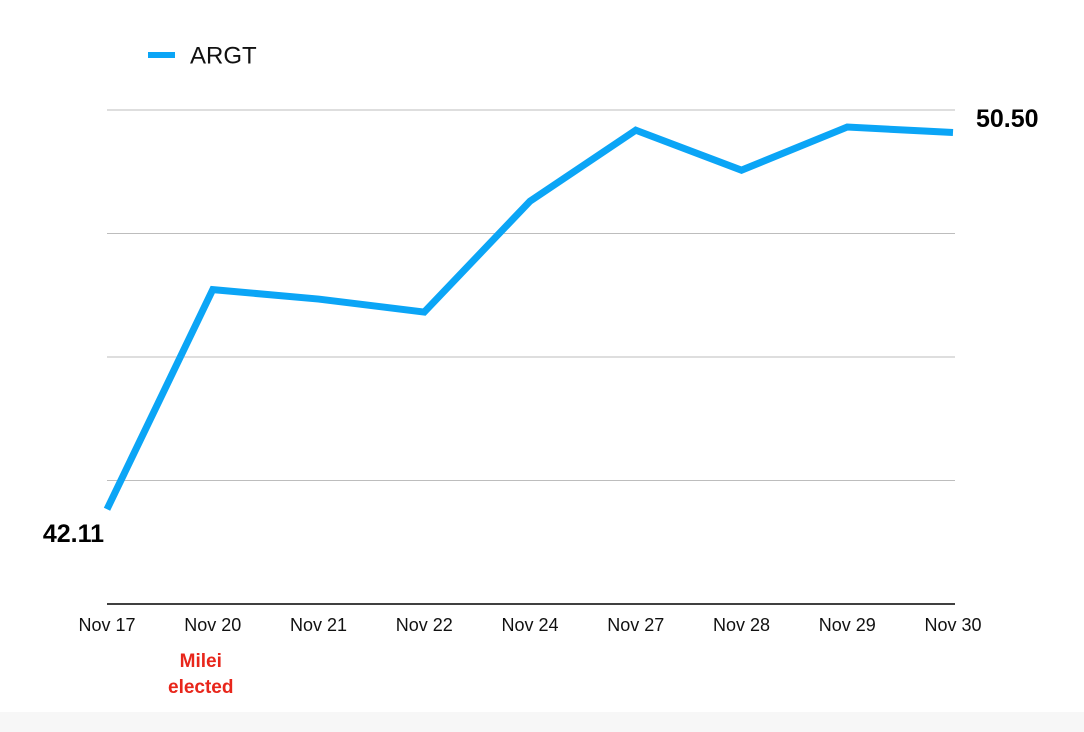 This screenshot has width=1084, height=732. Describe the element at coordinates (952, 625) in the screenshot. I see `x-tick-label: Nov 30` at that location.